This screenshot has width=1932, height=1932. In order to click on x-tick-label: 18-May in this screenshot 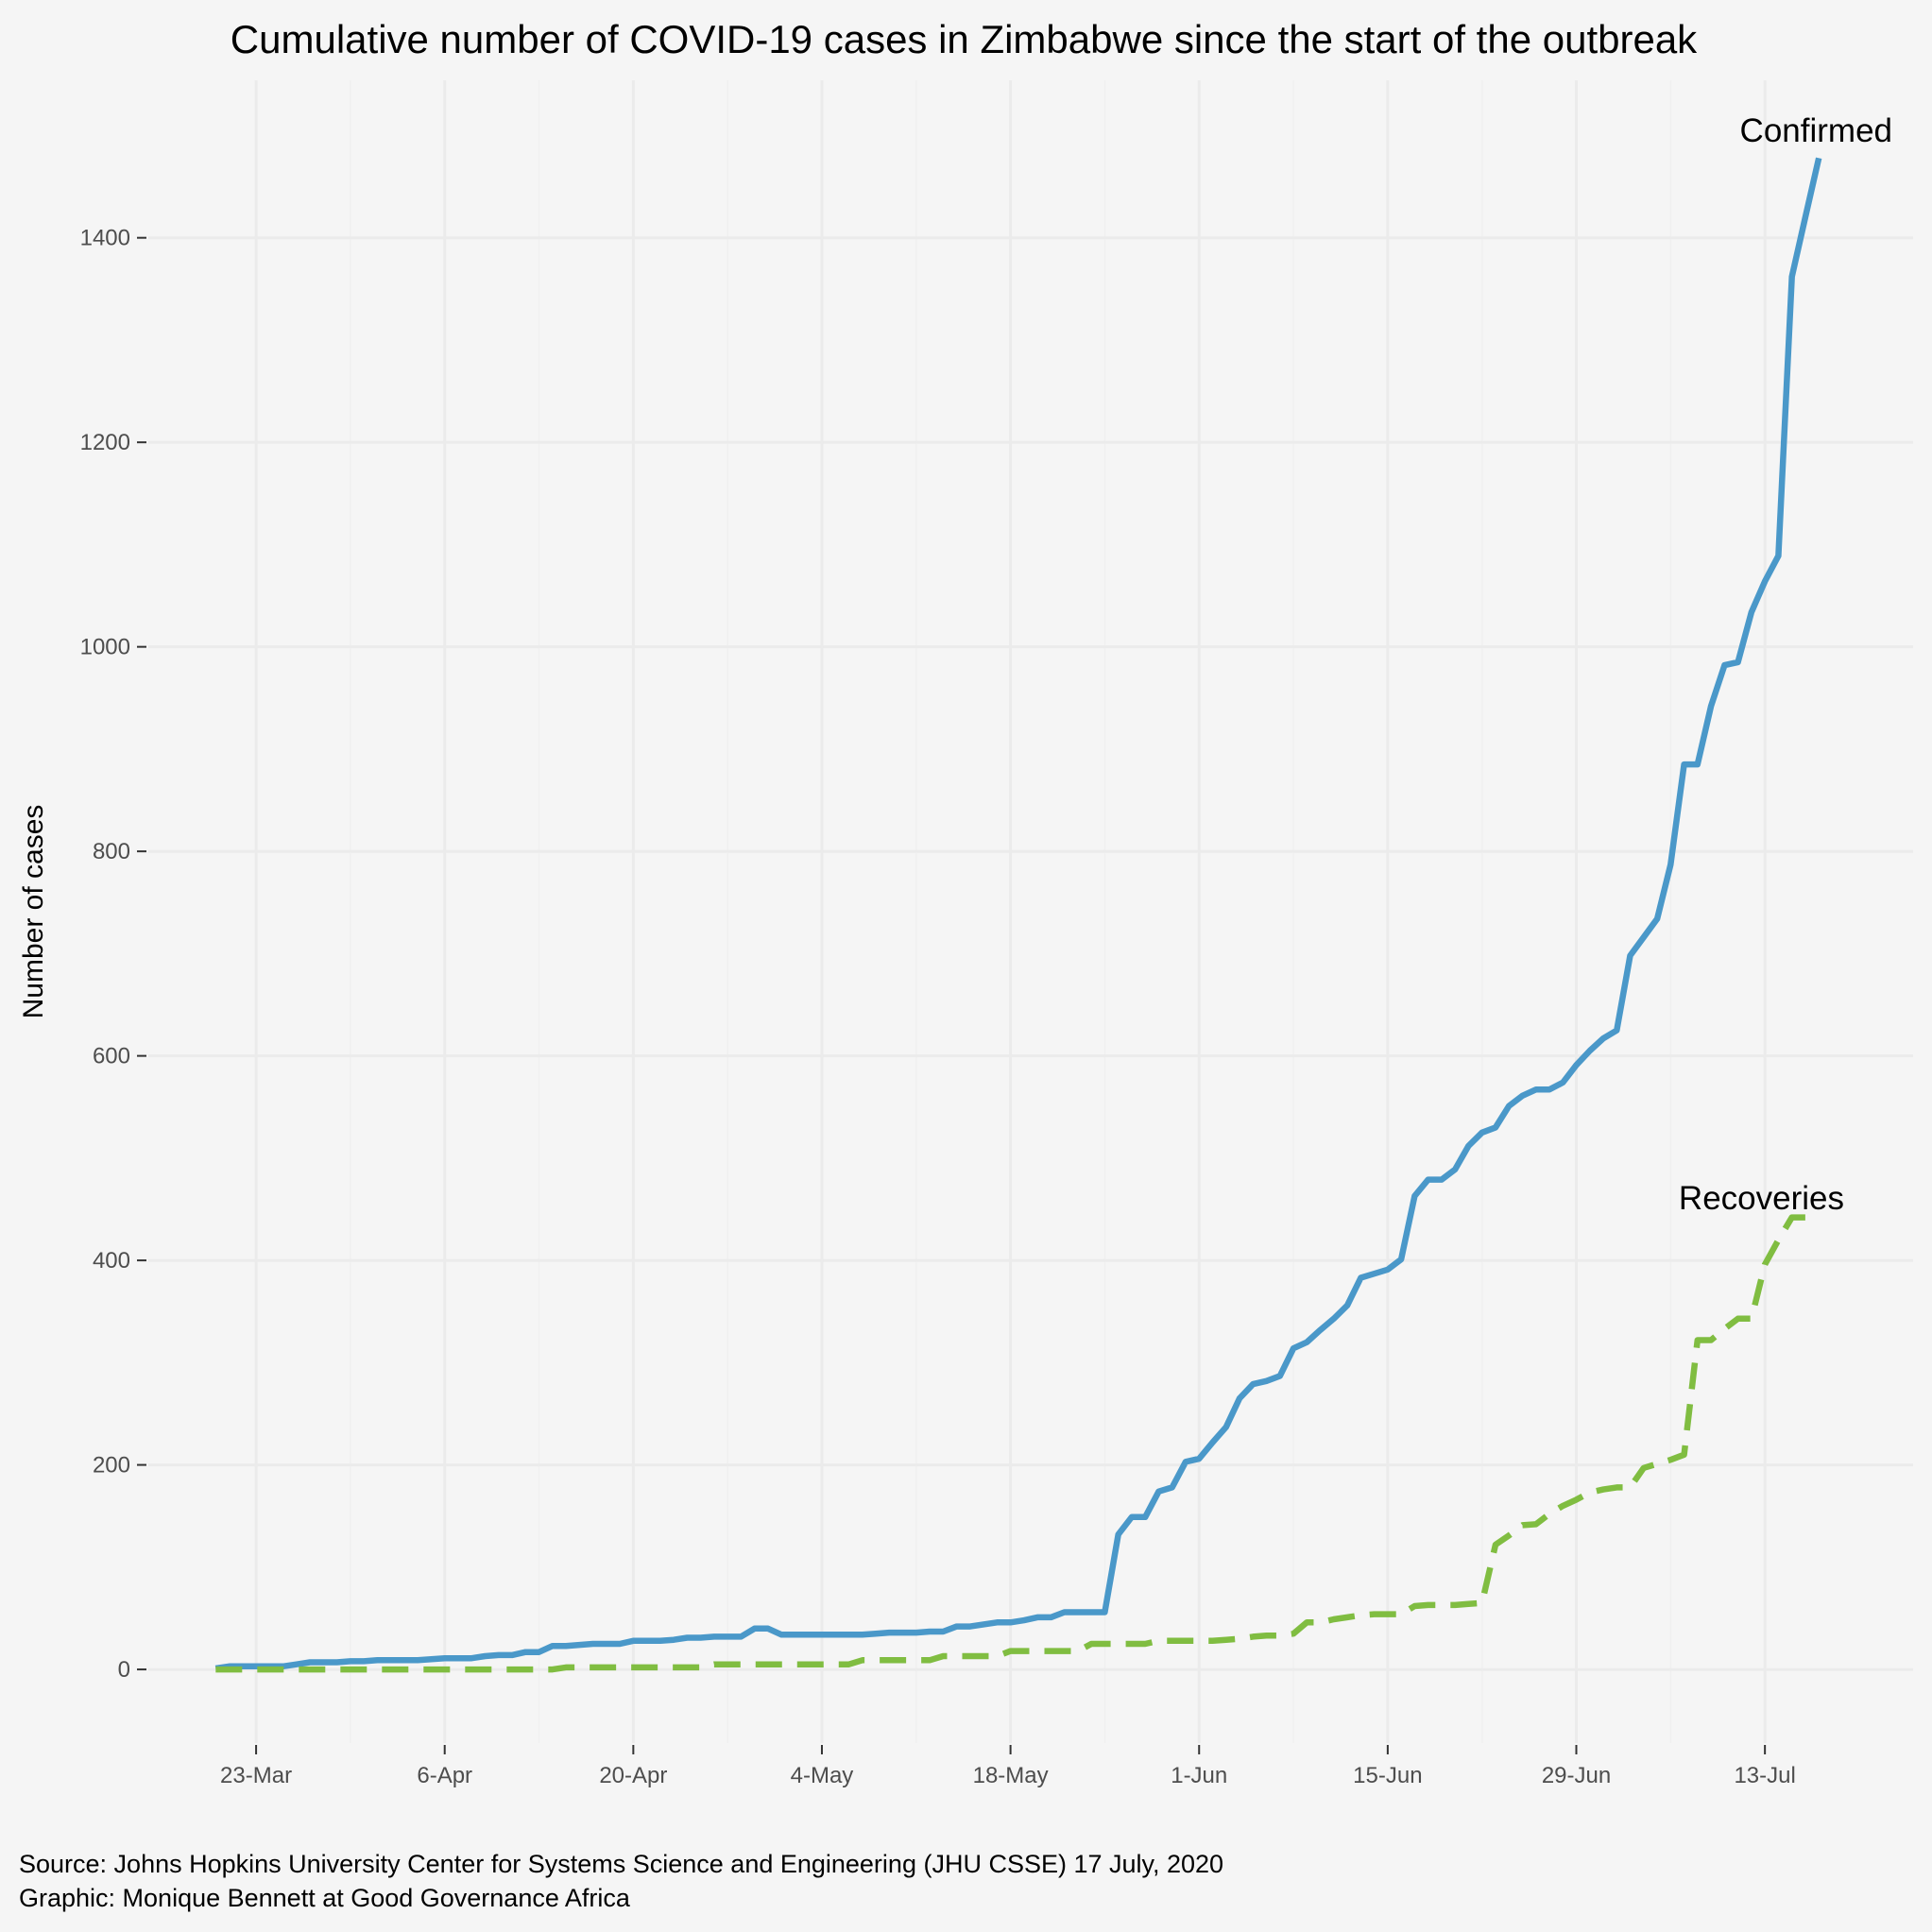, I will do `click(1011, 1775)`.